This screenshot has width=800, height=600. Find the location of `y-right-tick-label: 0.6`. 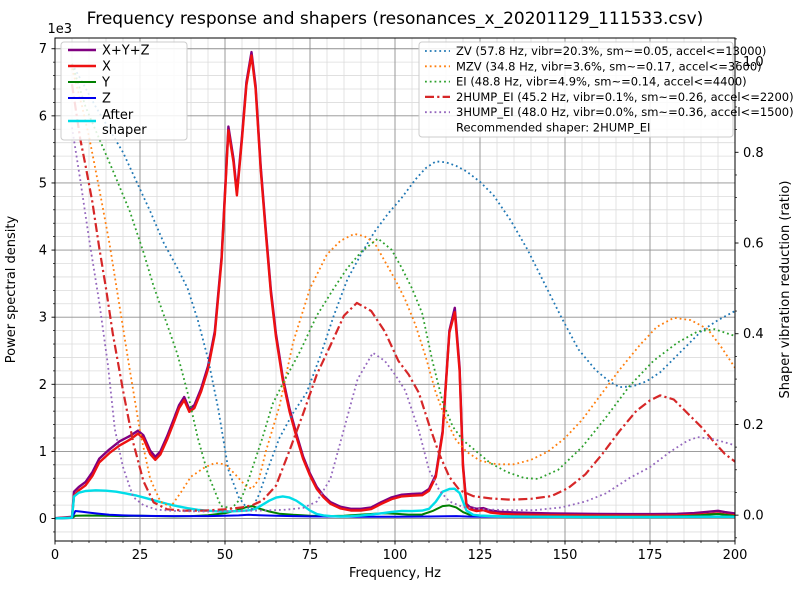

y-right-tick-label: 0.6 is located at coordinates (753, 244).